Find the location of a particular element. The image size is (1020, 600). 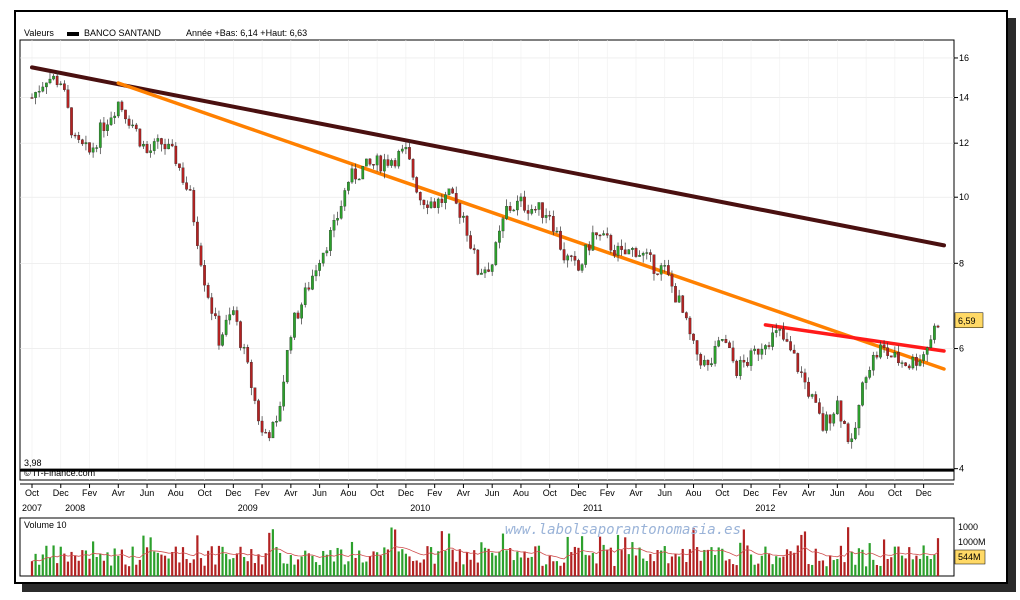

volume-average-line is located at coordinates (485, 554).